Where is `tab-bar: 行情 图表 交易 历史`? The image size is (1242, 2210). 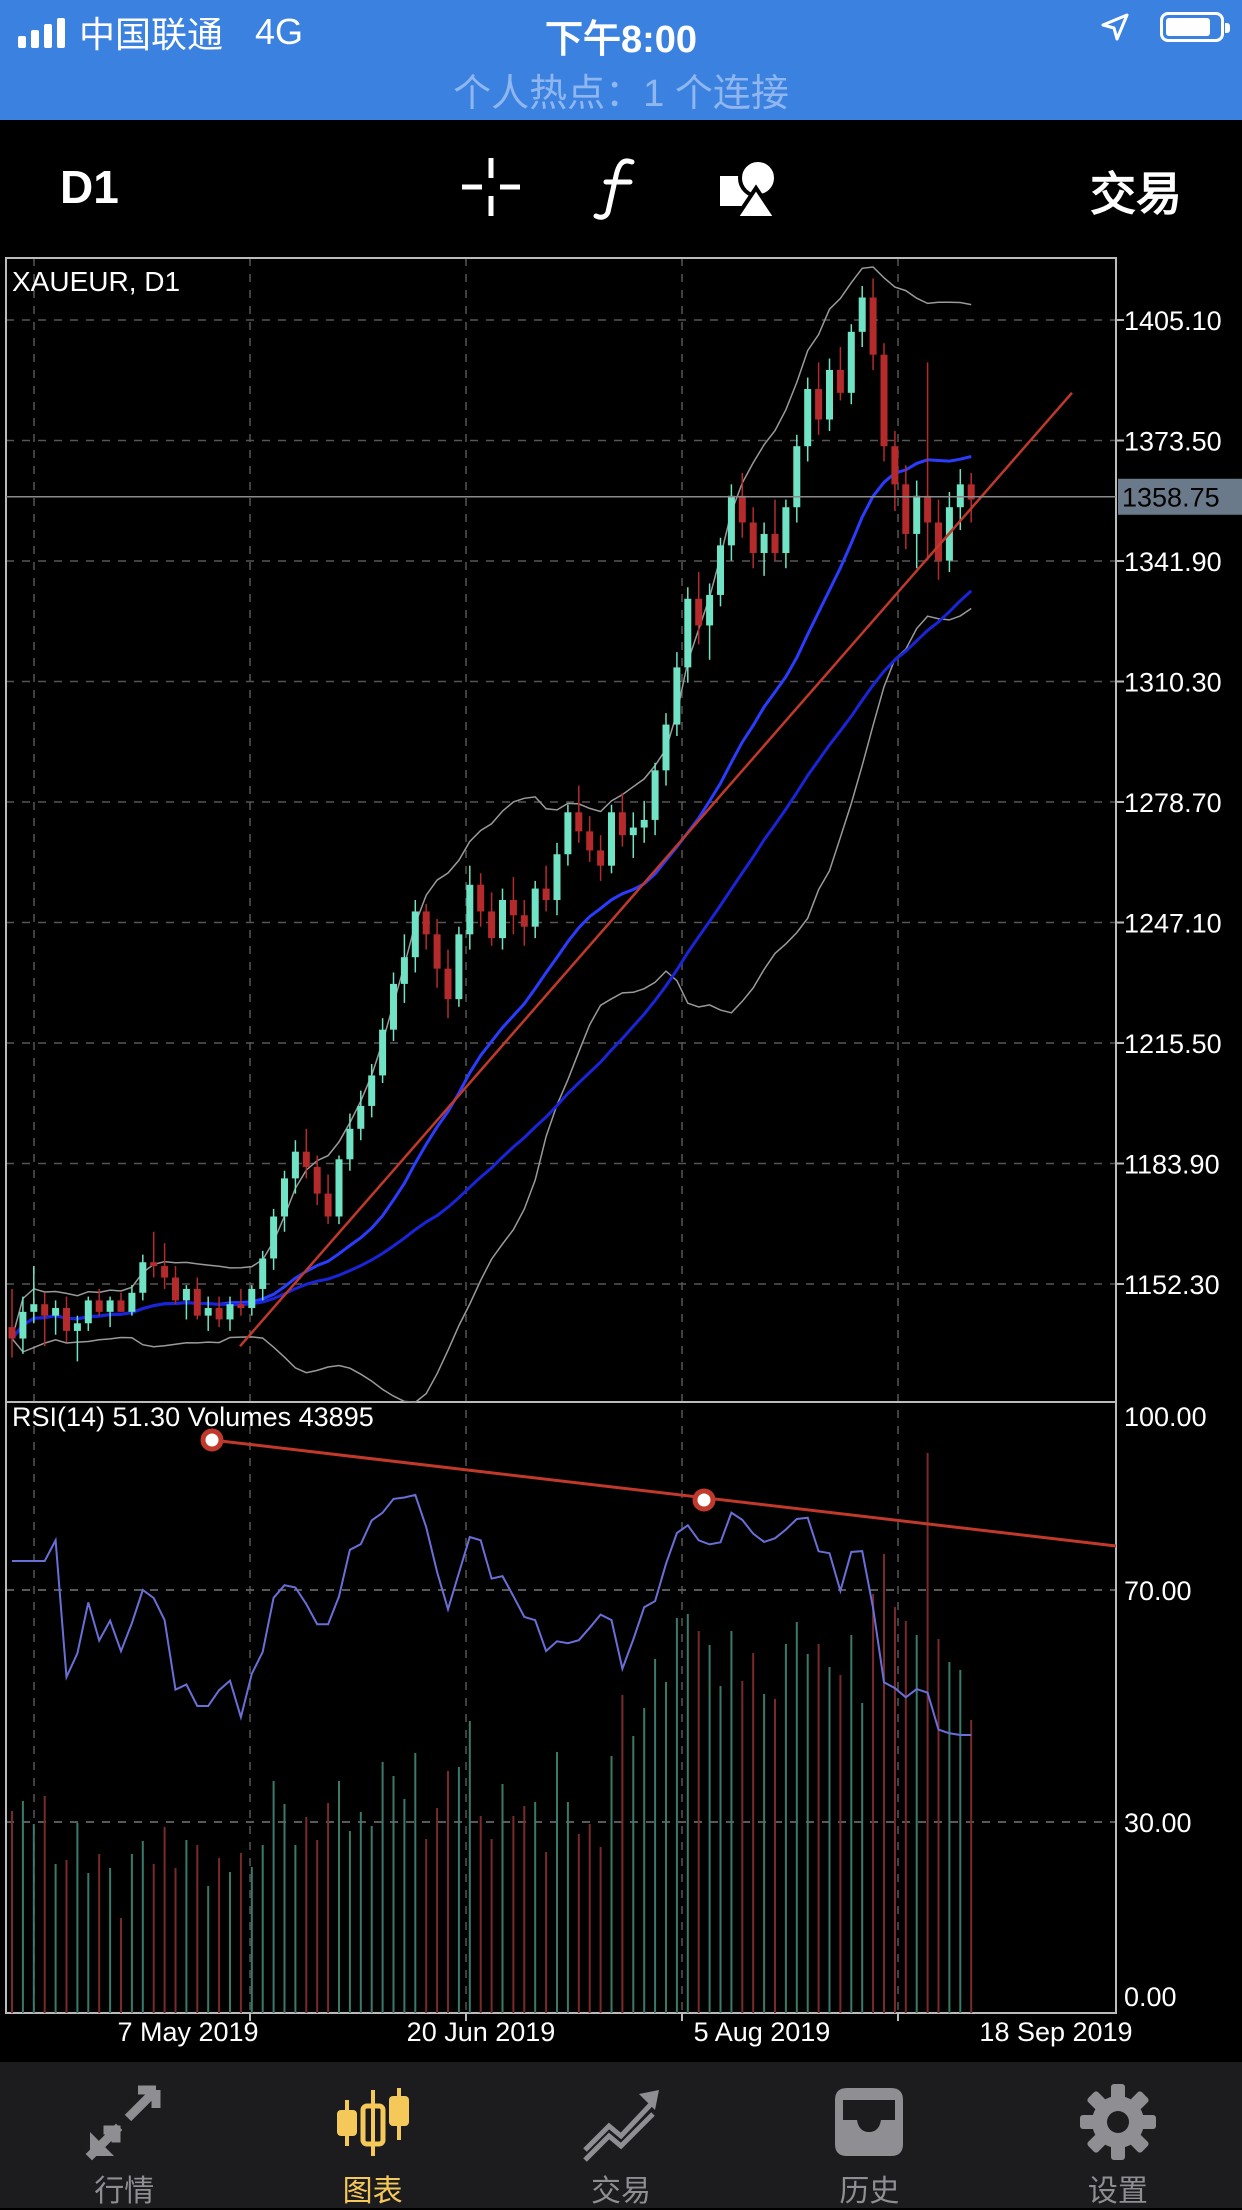
tab-bar: 行情 图表 交易 历史 is located at coordinates (621, 2135).